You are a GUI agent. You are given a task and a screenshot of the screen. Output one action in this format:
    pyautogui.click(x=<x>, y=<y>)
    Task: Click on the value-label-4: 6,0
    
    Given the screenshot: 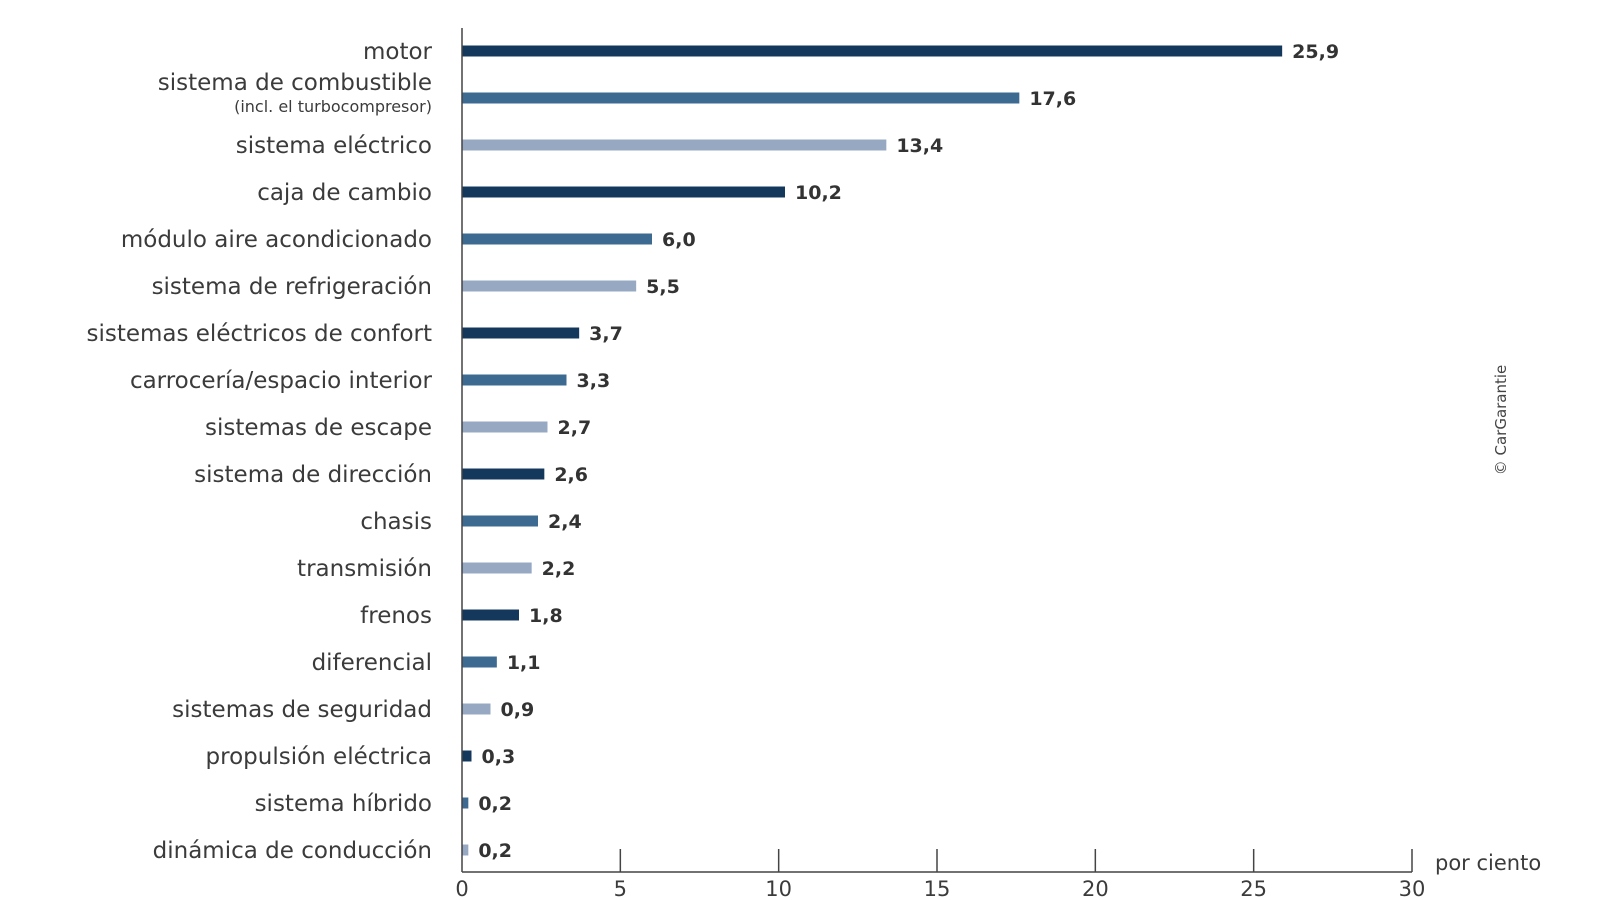 What is the action you would take?
    pyautogui.click(x=679, y=240)
    